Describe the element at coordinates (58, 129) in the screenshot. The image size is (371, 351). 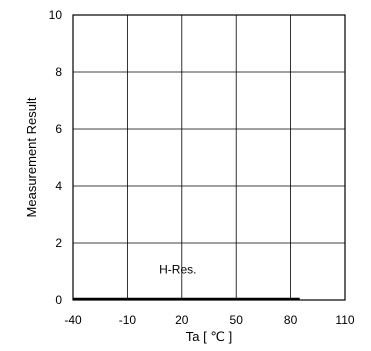
I see `y-tick-label: 6` at that location.